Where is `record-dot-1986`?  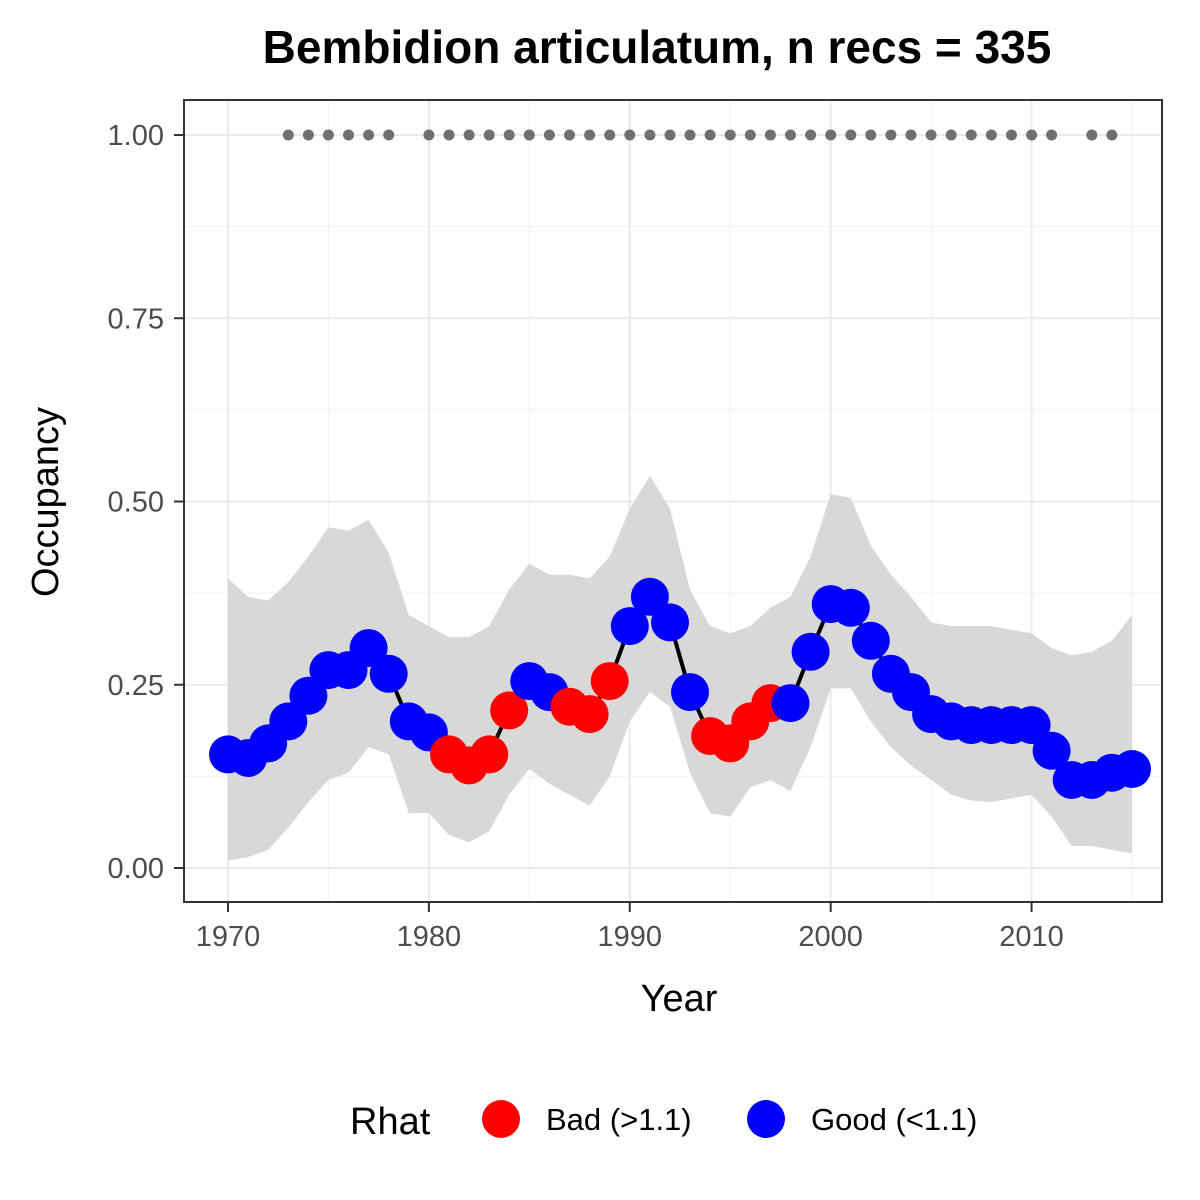 record-dot-1986 is located at coordinates (549, 135).